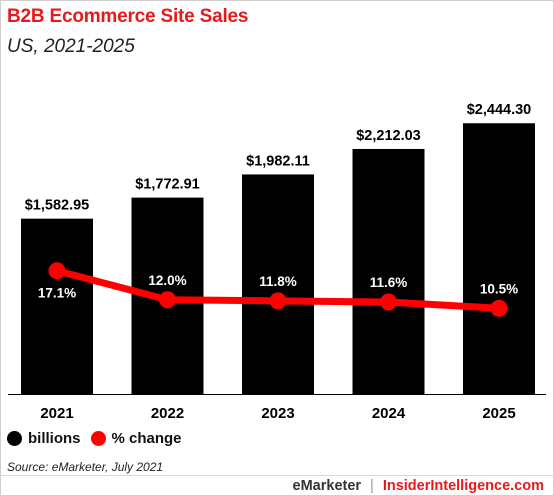 Image resolution: width=554 pixels, height=496 pixels. Describe the element at coordinates (71, 46) in the screenshot. I see `chart-subtitle: US, 2021-2025` at that location.